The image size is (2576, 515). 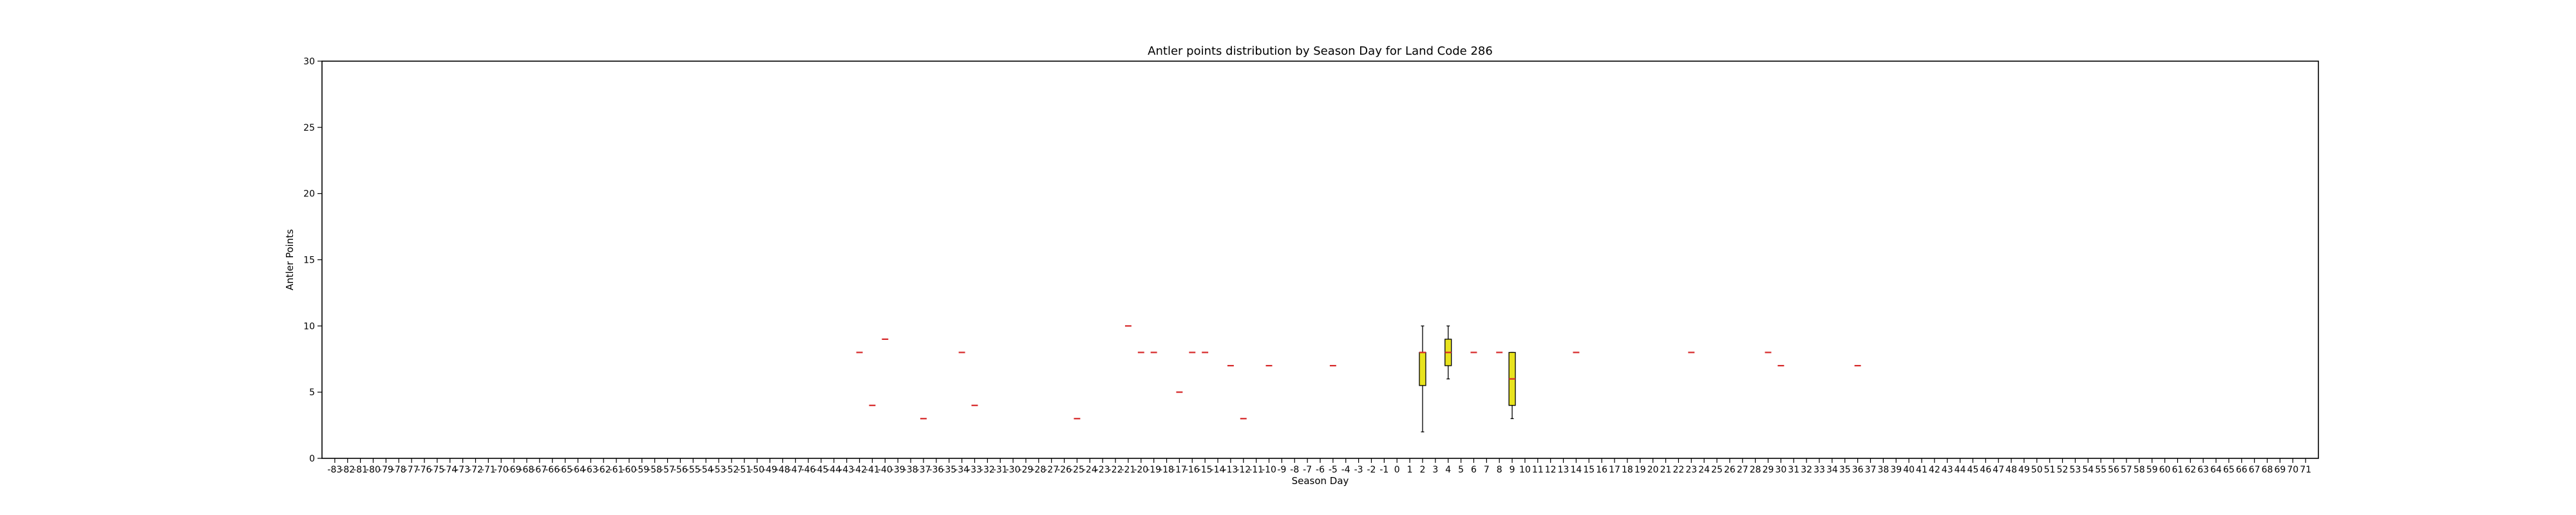 I want to click on x-tick-label: 33, so click(x=1820, y=470).